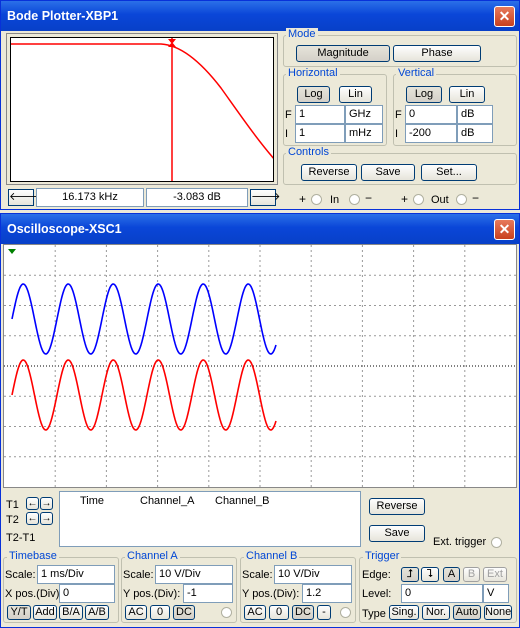 This screenshot has width=520, height=628. I want to click on in-minus-label: −, so click(369, 198).